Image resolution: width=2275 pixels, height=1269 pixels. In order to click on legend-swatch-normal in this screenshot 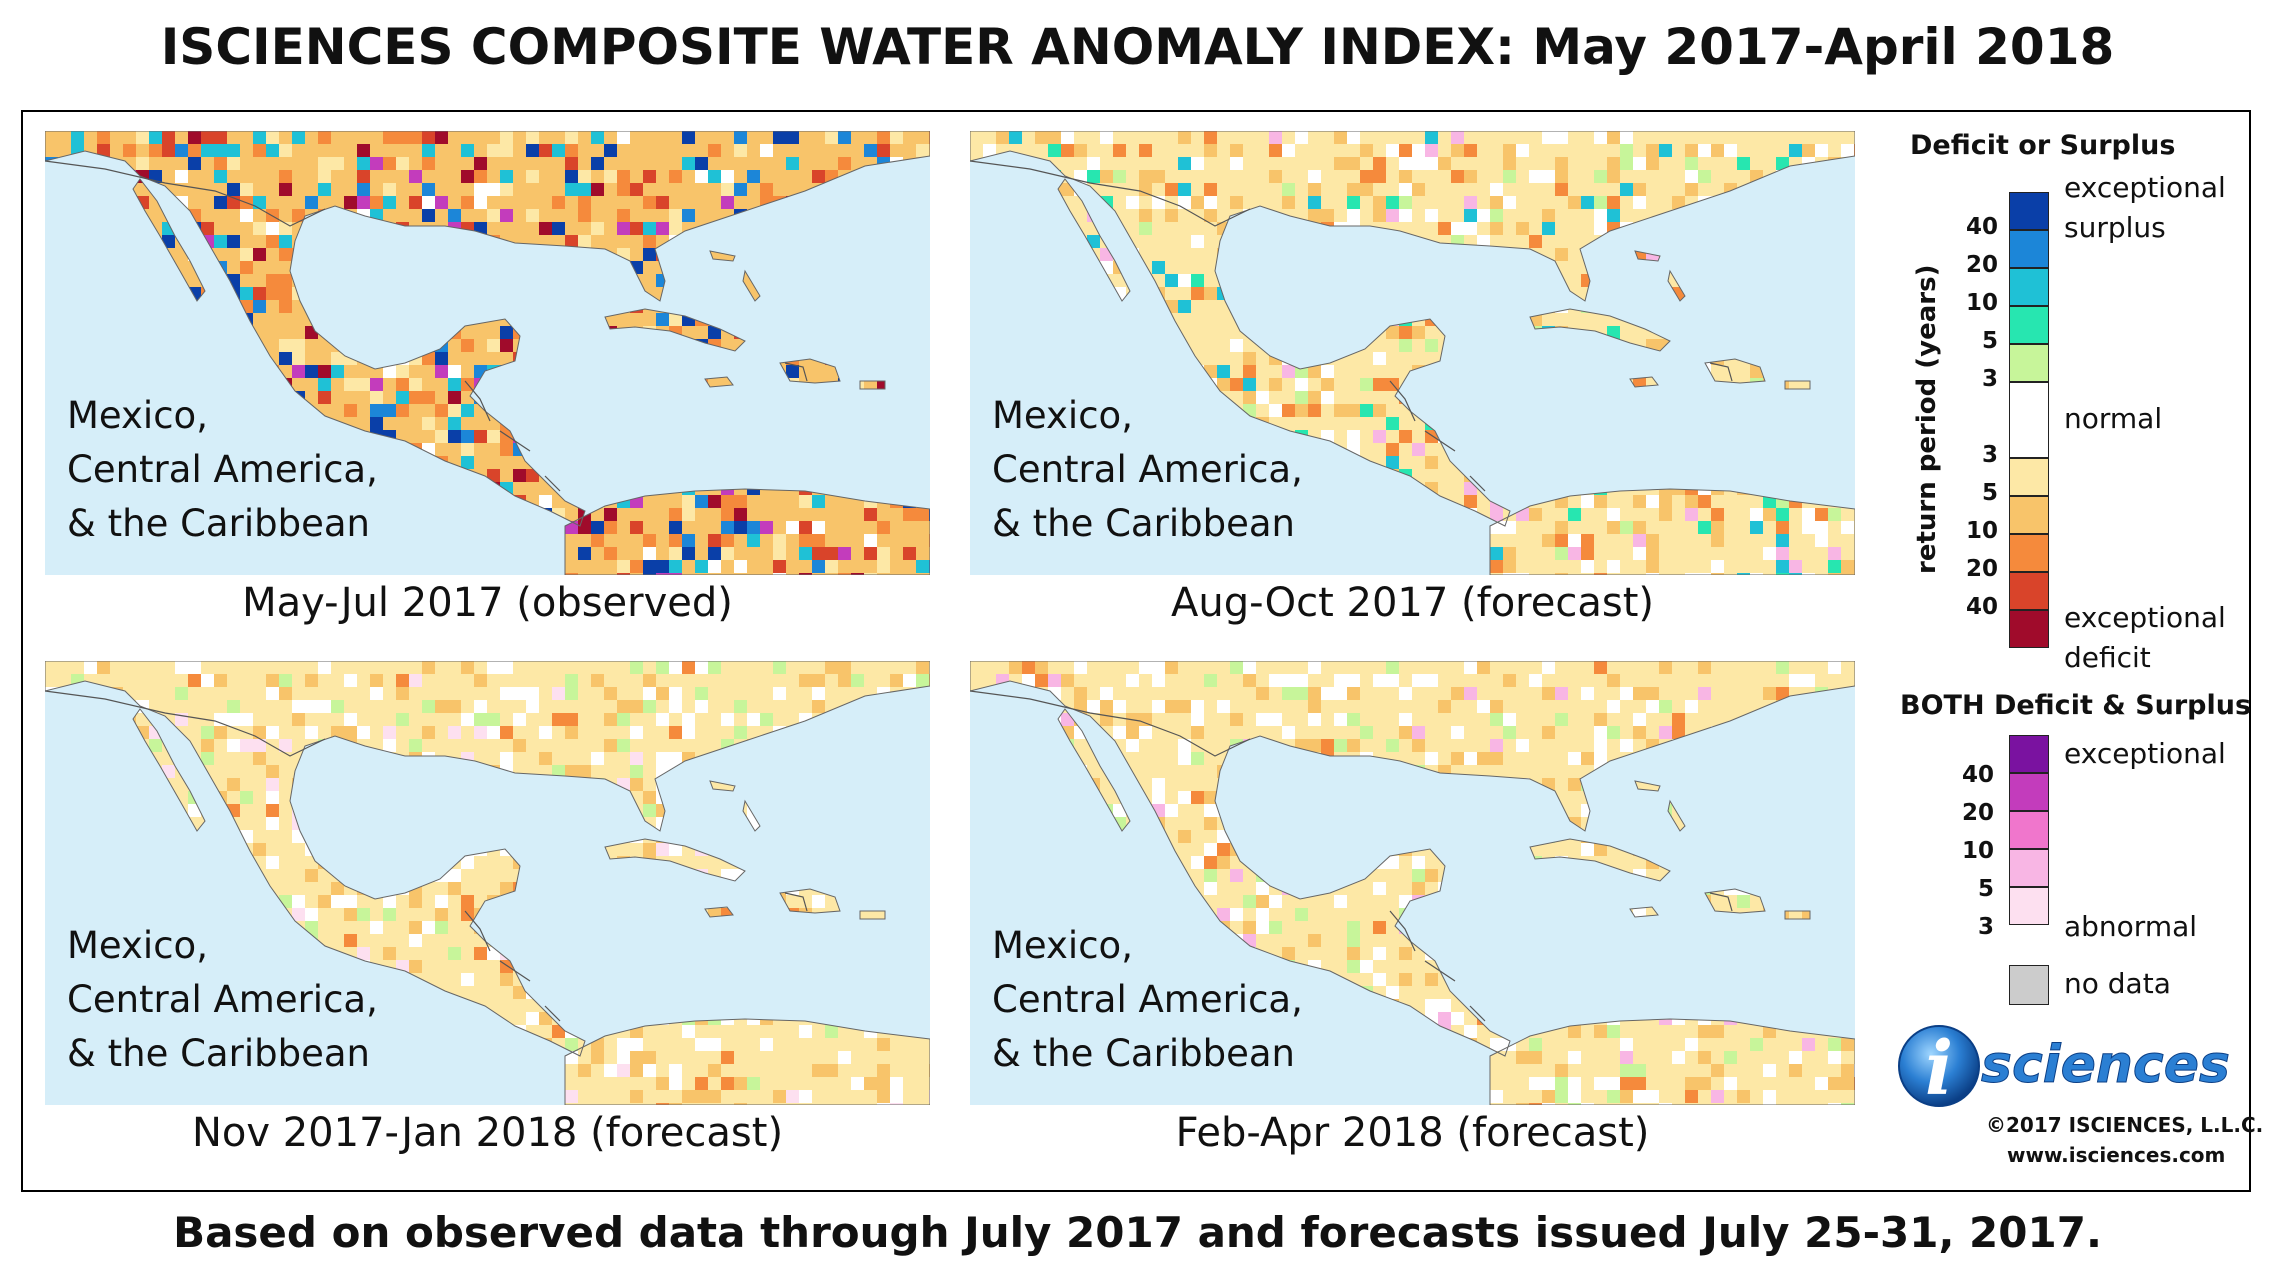, I will do `click(2029, 420)`.